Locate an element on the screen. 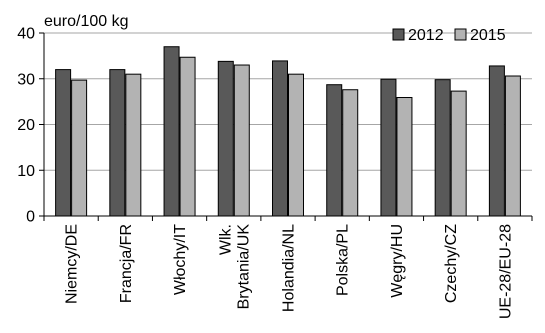 This screenshot has width=545, height=333. x-tick-label: Węgry/HU is located at coordinates (397, 261).